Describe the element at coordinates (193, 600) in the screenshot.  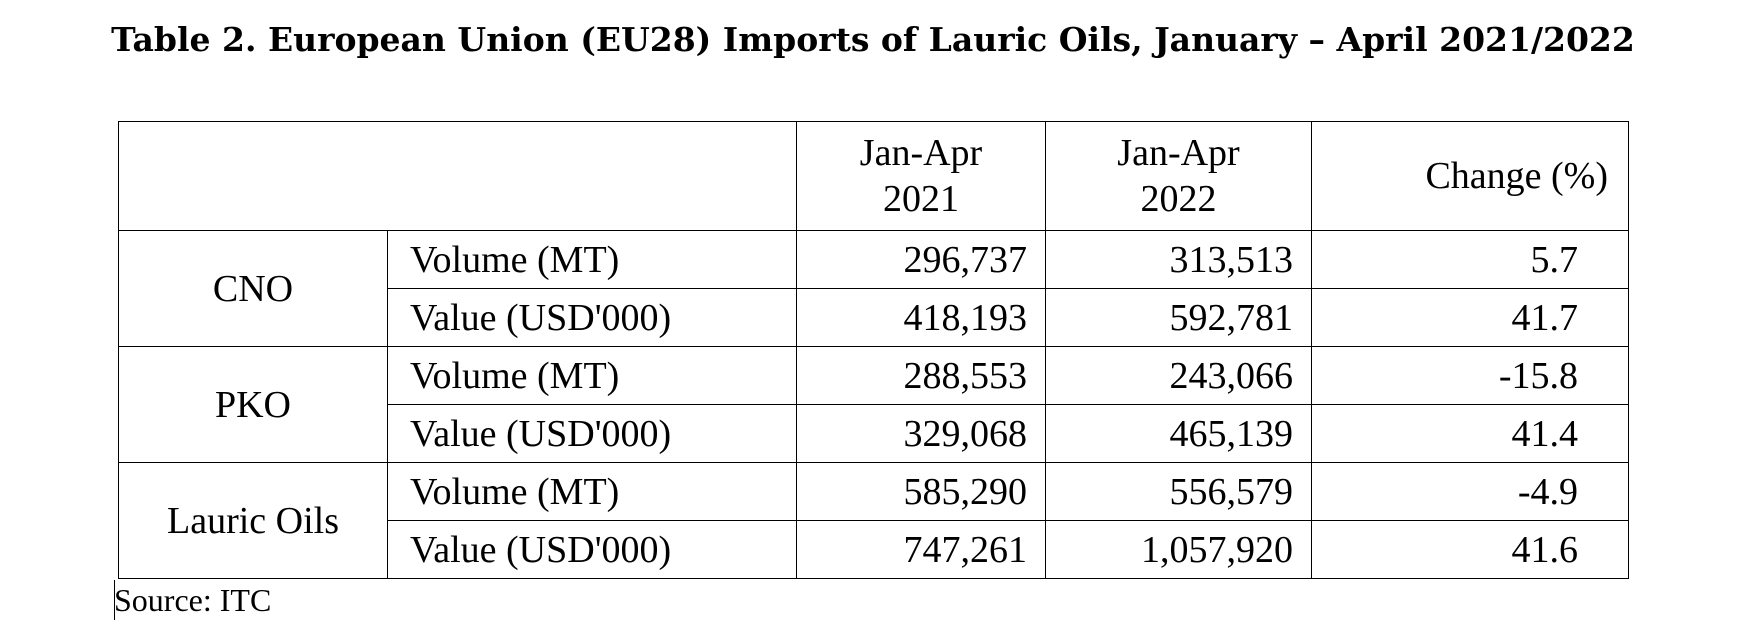
I see `source-note: Source: ITC` at that location.